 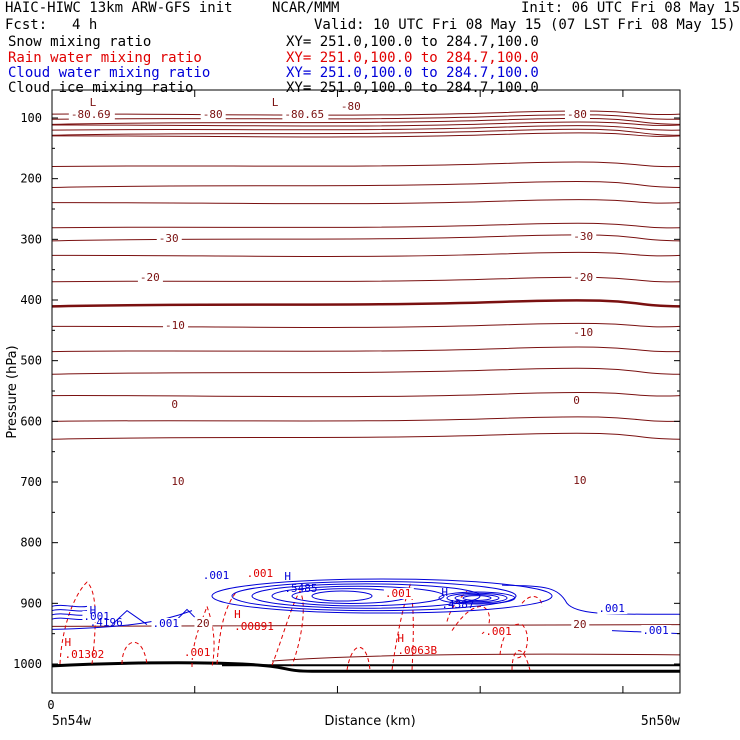 What do you see at coordinates (119, 8) in the screenshot?
I see `header-model: HAIC-HIWC 13km ARW-GFS init` at bounding box center [119, 8].